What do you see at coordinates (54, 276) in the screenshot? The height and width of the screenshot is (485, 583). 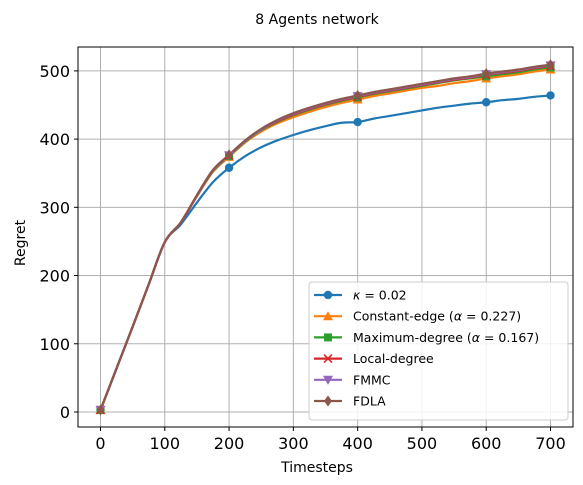 I see `y-tick-label: 200` at bounding box center [54, 276].